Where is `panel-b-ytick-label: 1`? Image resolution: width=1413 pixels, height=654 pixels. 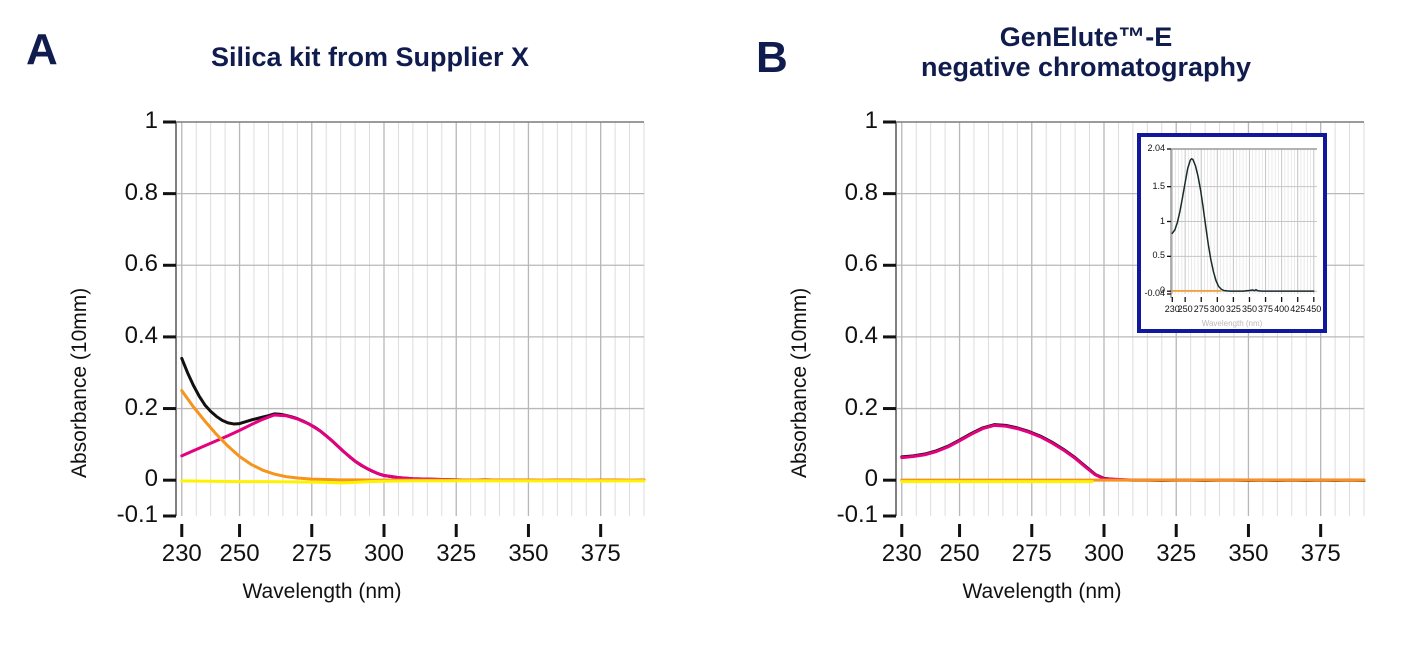
panel-b-ytick-label: 1 is located at coordinates (871, 120).